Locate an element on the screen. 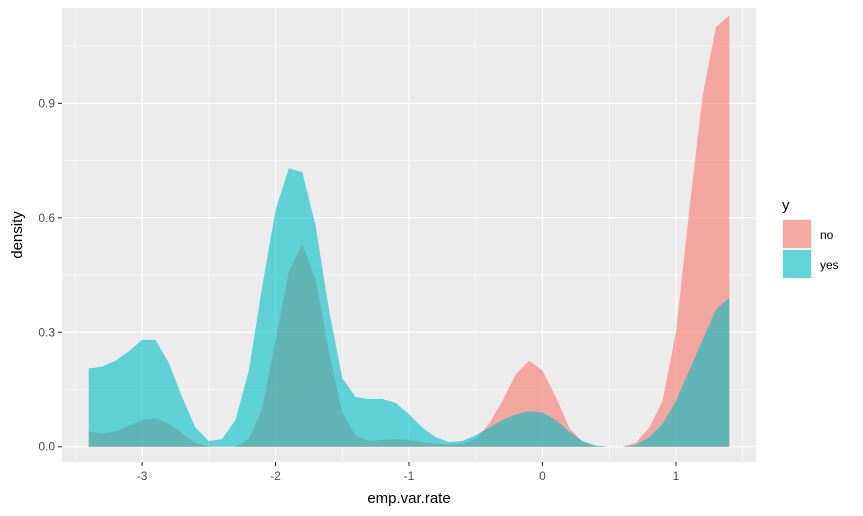 The image size is (863, 516). legend-title: y is located at coordinates (786, 205).